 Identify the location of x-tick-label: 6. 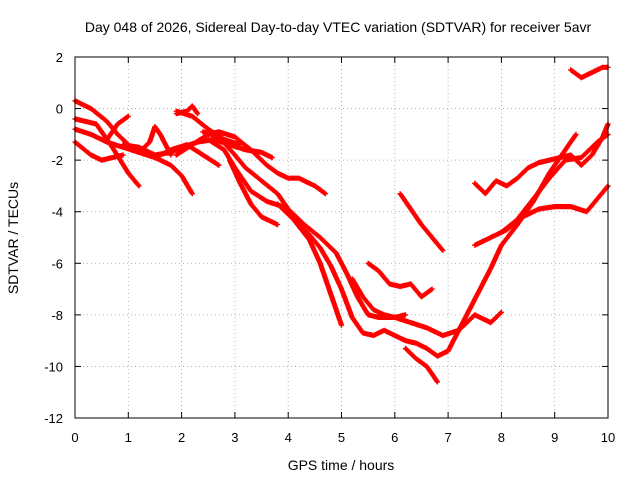
(394, 437).